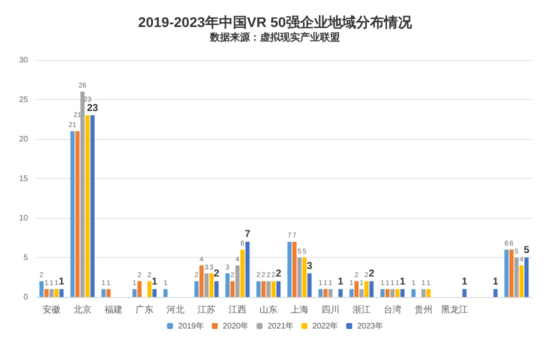  Describe the element at coordinates (26, 297) in the screenshot. I see `y-tick-label: 0` at that location.